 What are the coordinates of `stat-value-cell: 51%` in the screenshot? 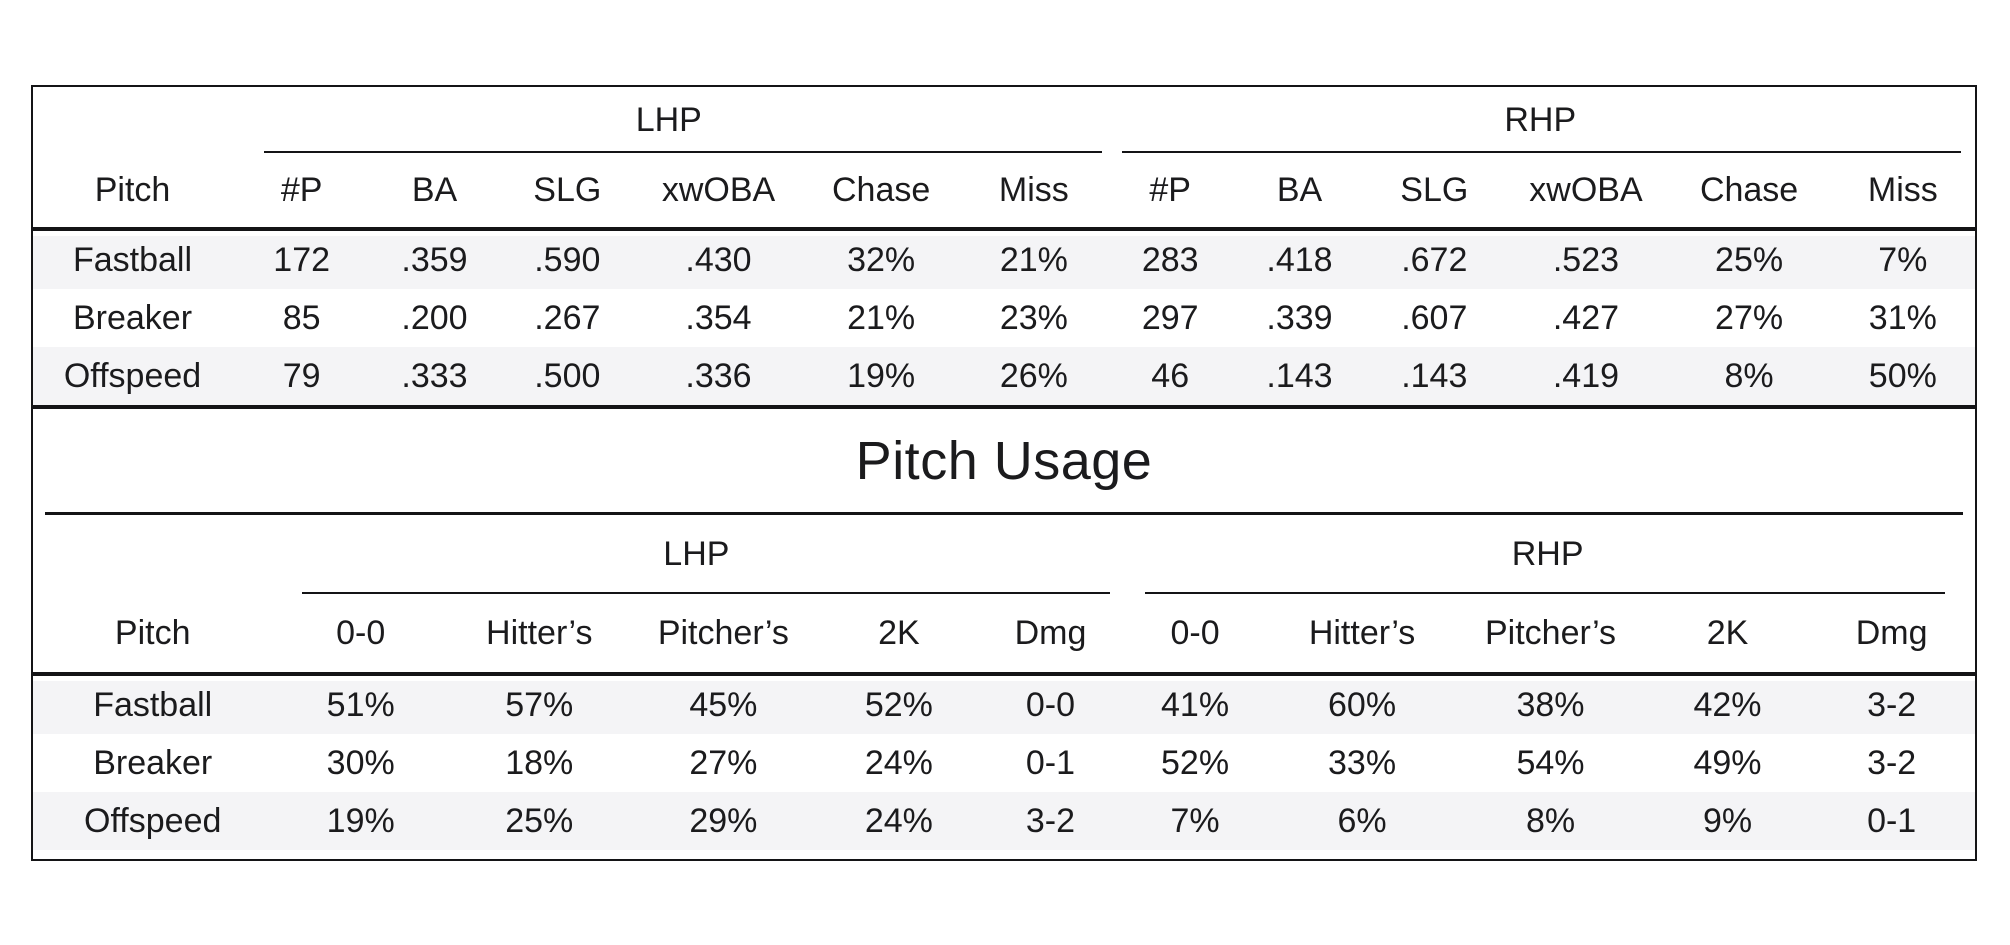 It's located at (360, 704).